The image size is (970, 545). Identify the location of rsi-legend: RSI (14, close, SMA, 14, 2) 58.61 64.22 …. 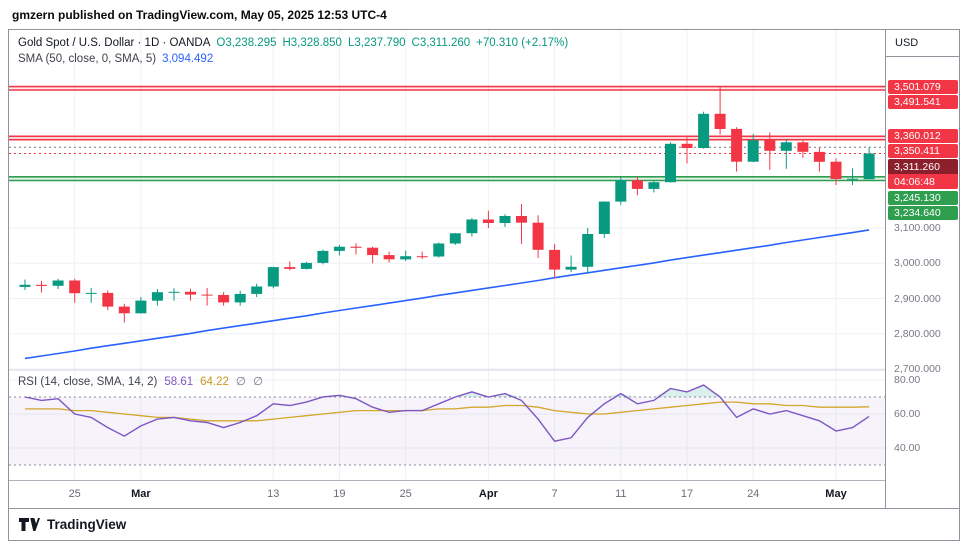
(140, 381).